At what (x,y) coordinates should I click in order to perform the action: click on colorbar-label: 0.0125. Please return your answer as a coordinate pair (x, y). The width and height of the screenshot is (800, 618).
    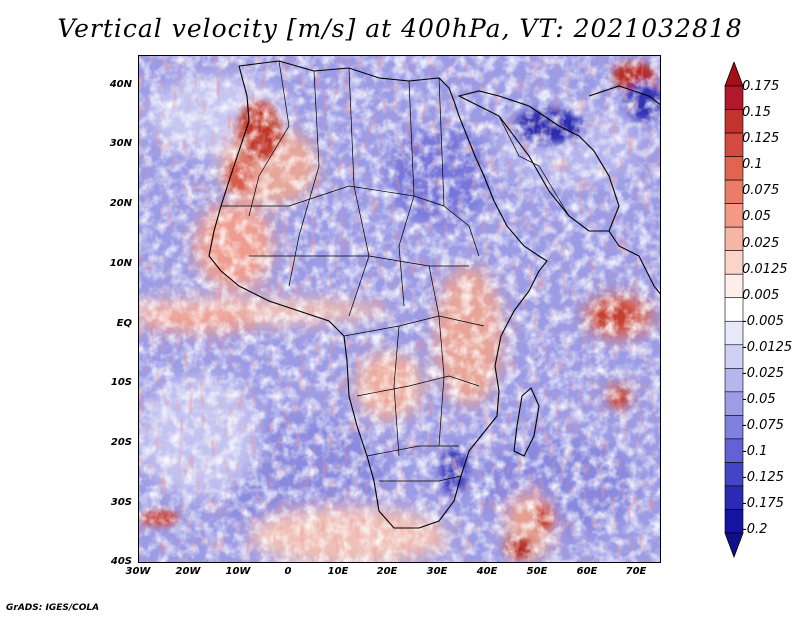
    Looking at the image, I should click on (765, 269).